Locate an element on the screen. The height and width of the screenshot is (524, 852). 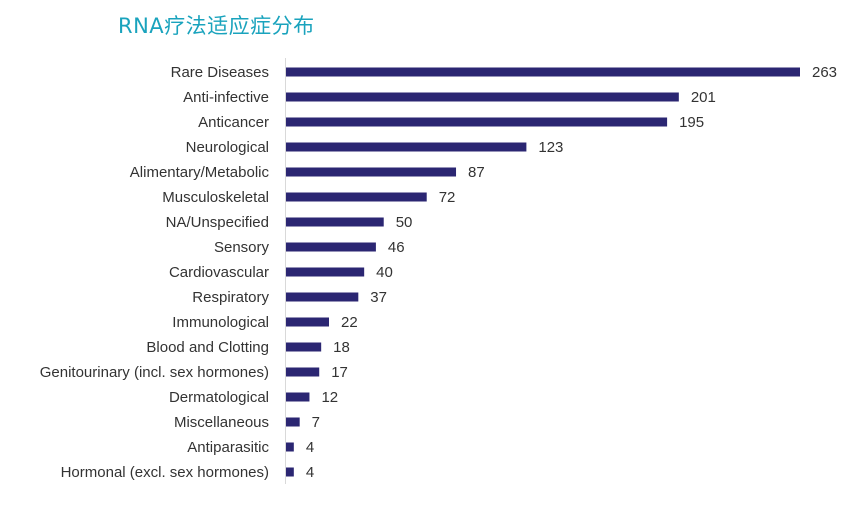
chart-title: RNA疗法适应症分布 is located at coordinates (216, 26).